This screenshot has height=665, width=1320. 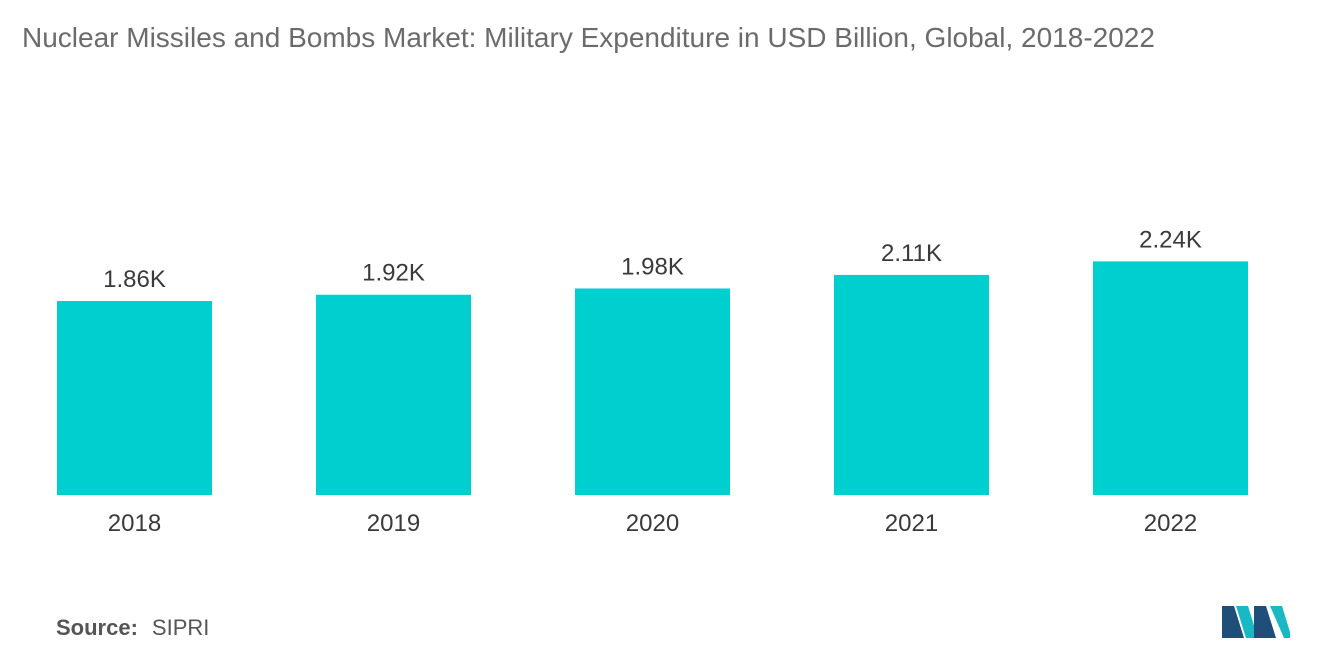 I want to click on x-tick-label-2022: 2022, so click(x=1170, y=523).